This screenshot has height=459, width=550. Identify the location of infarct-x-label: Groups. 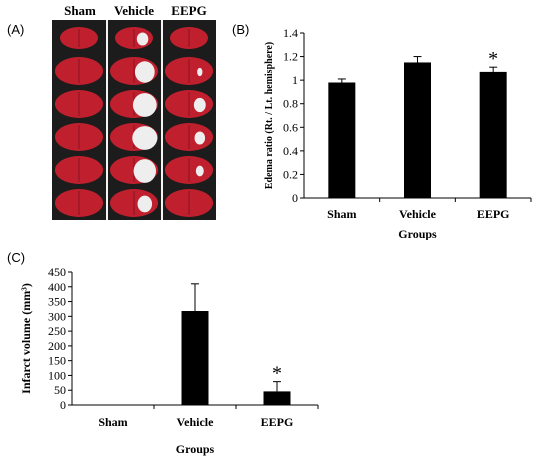
(195, 449).